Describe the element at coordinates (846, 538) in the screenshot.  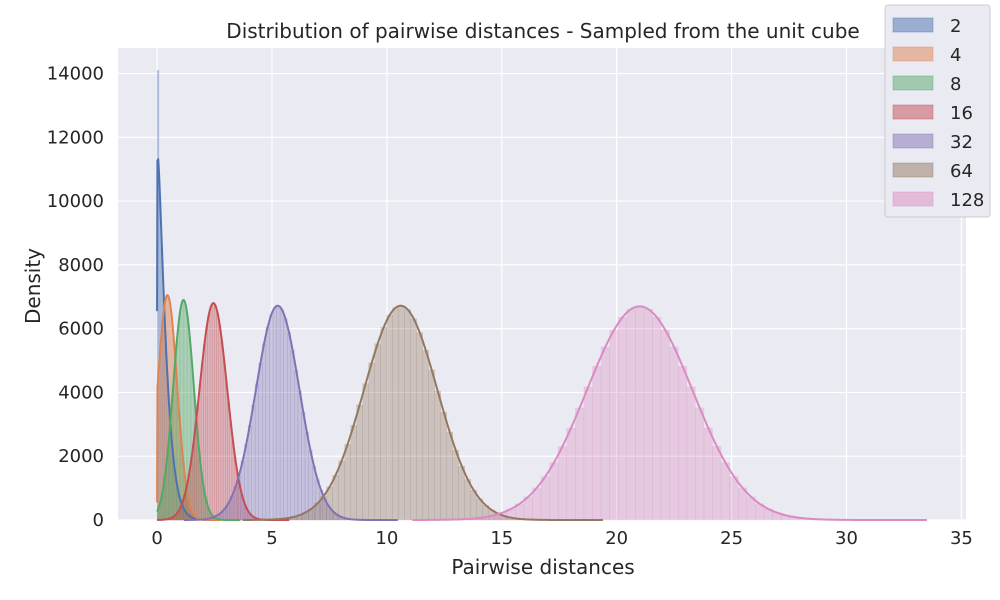
I see `x-tick-label: 30` at that location.